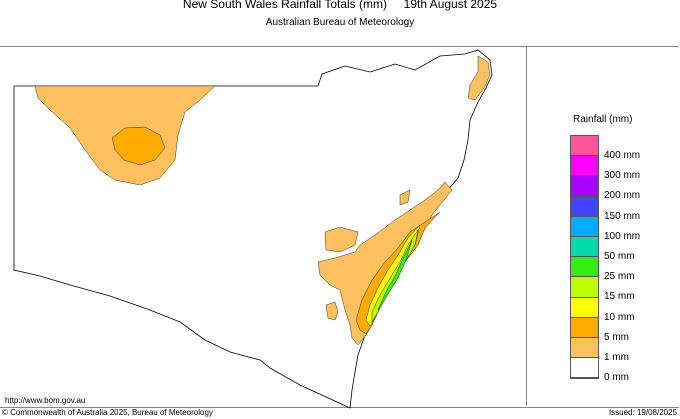  Describe the element at coordinates (138, 146) in the screenshot. I see `rain-5mm-northwest` at that location.